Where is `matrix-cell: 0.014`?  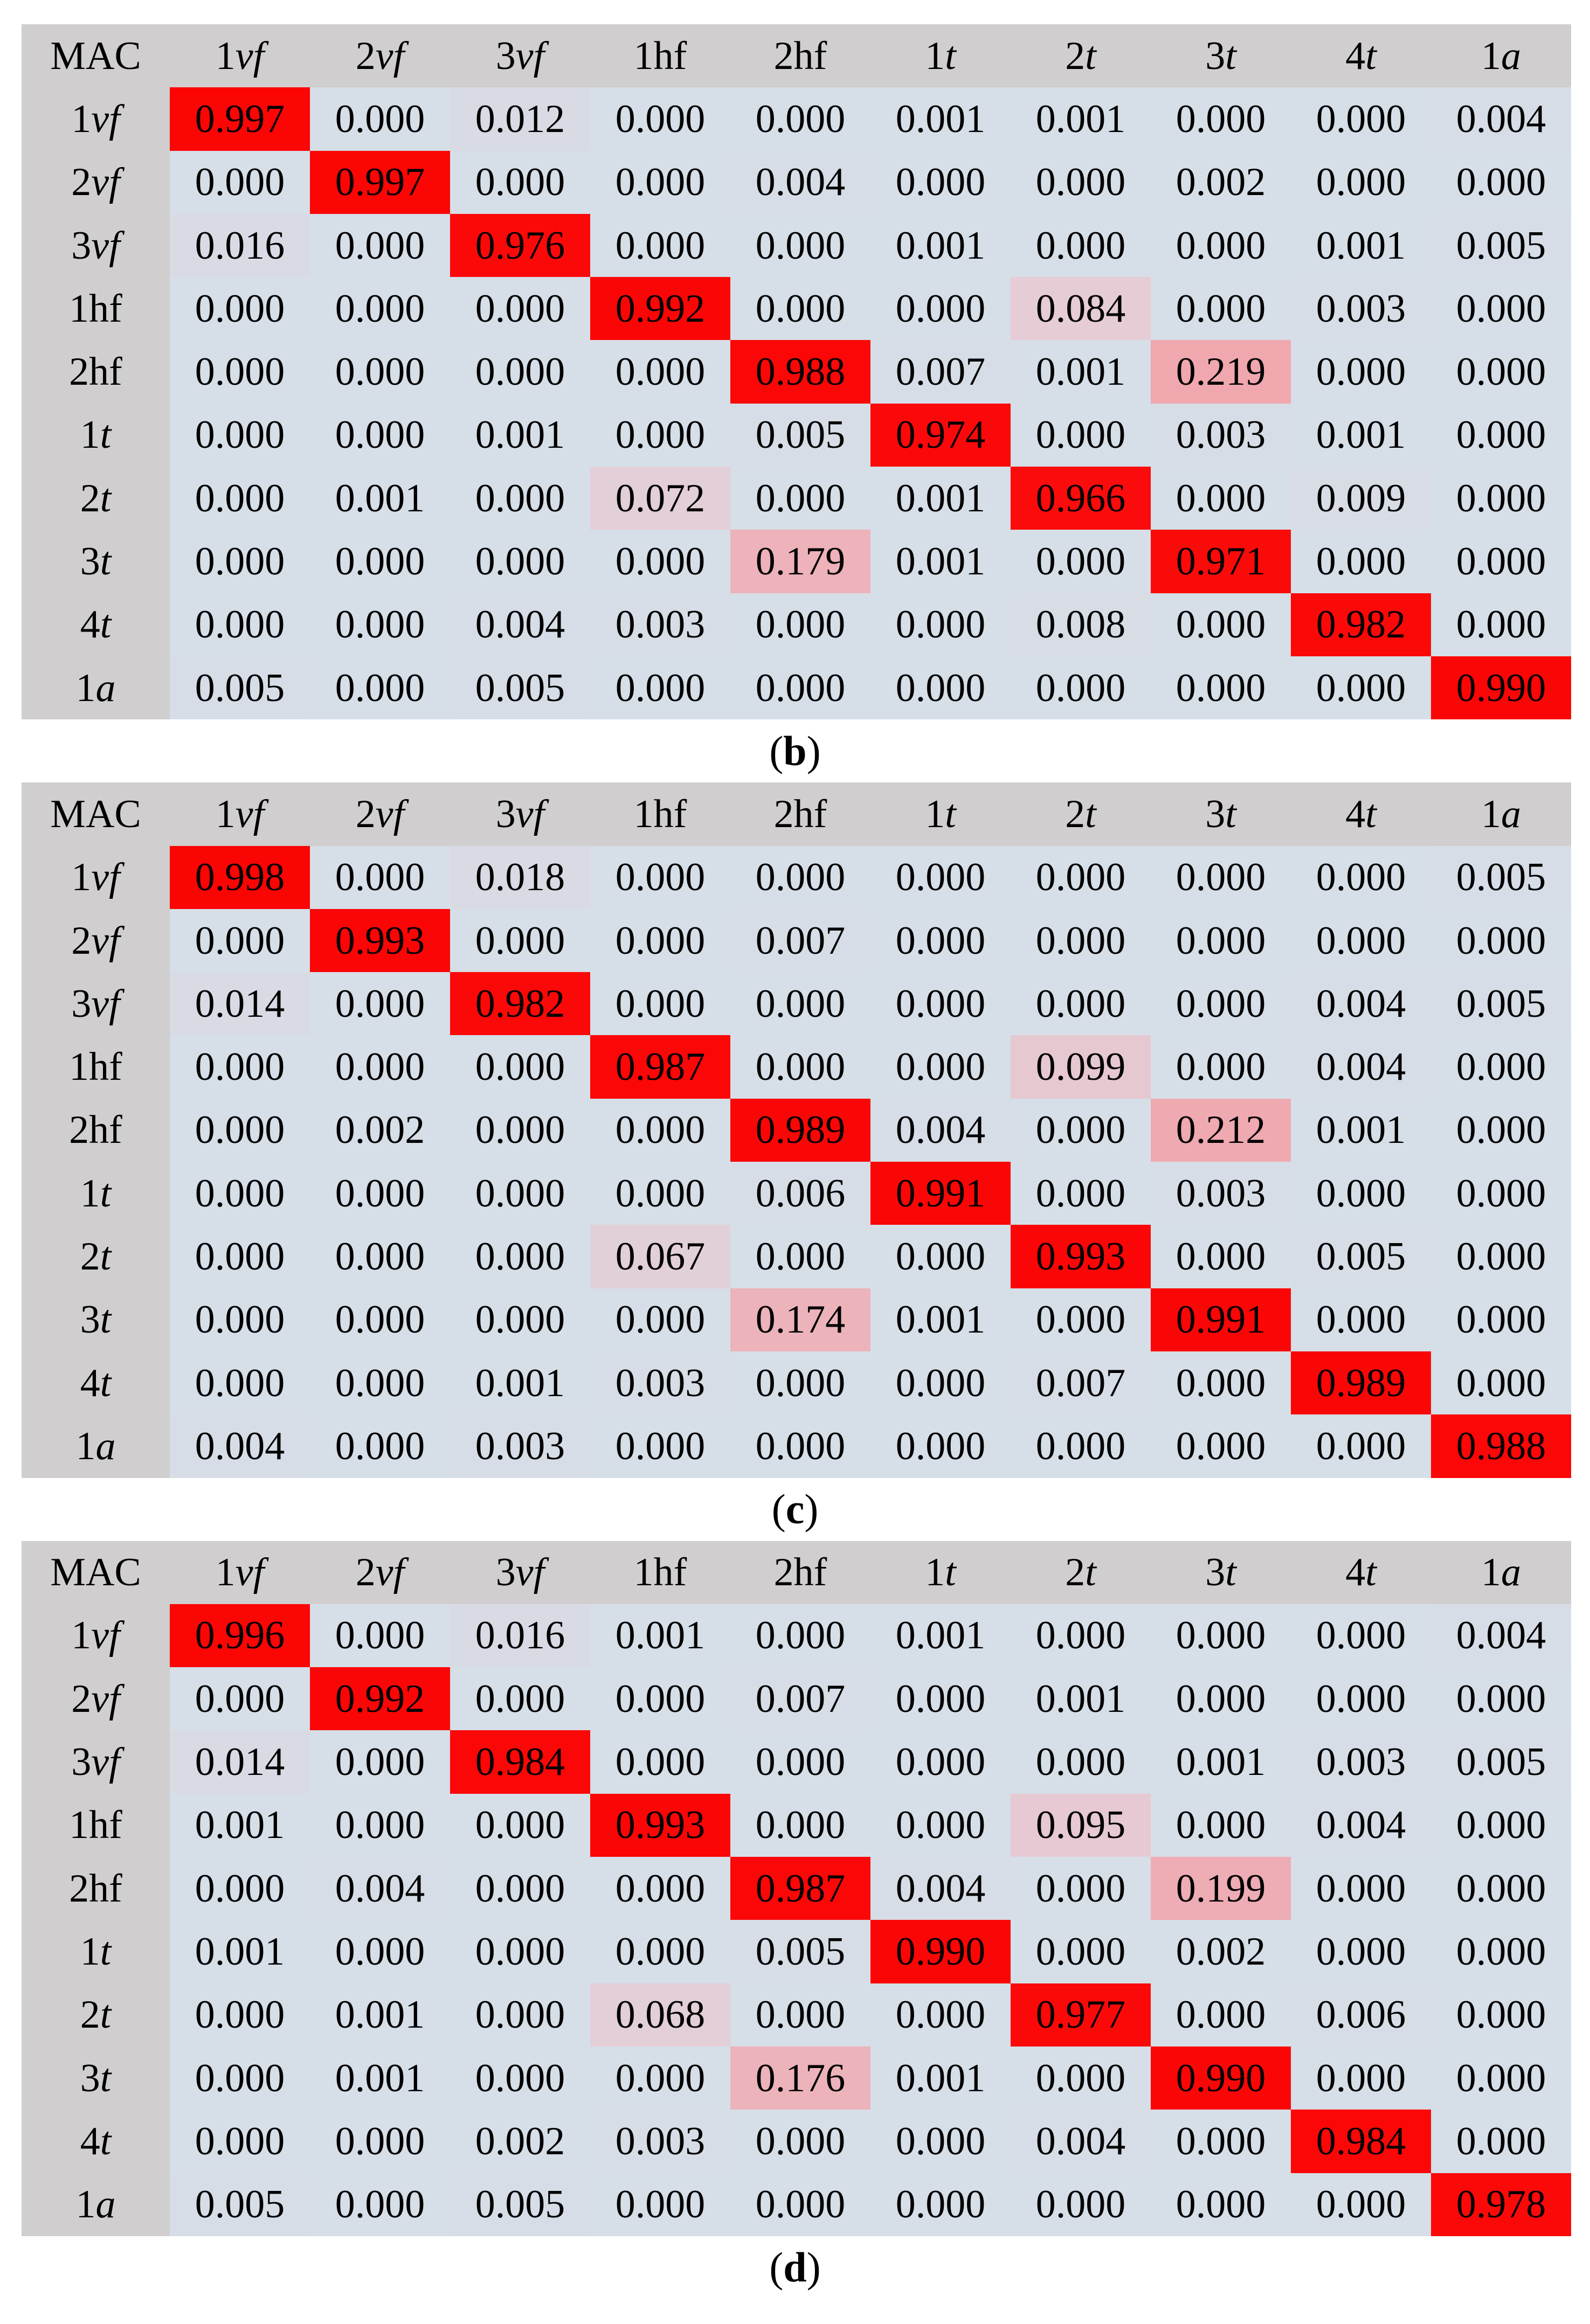
matrix-cell: 0.014 is located at coordinates (240, 1762).